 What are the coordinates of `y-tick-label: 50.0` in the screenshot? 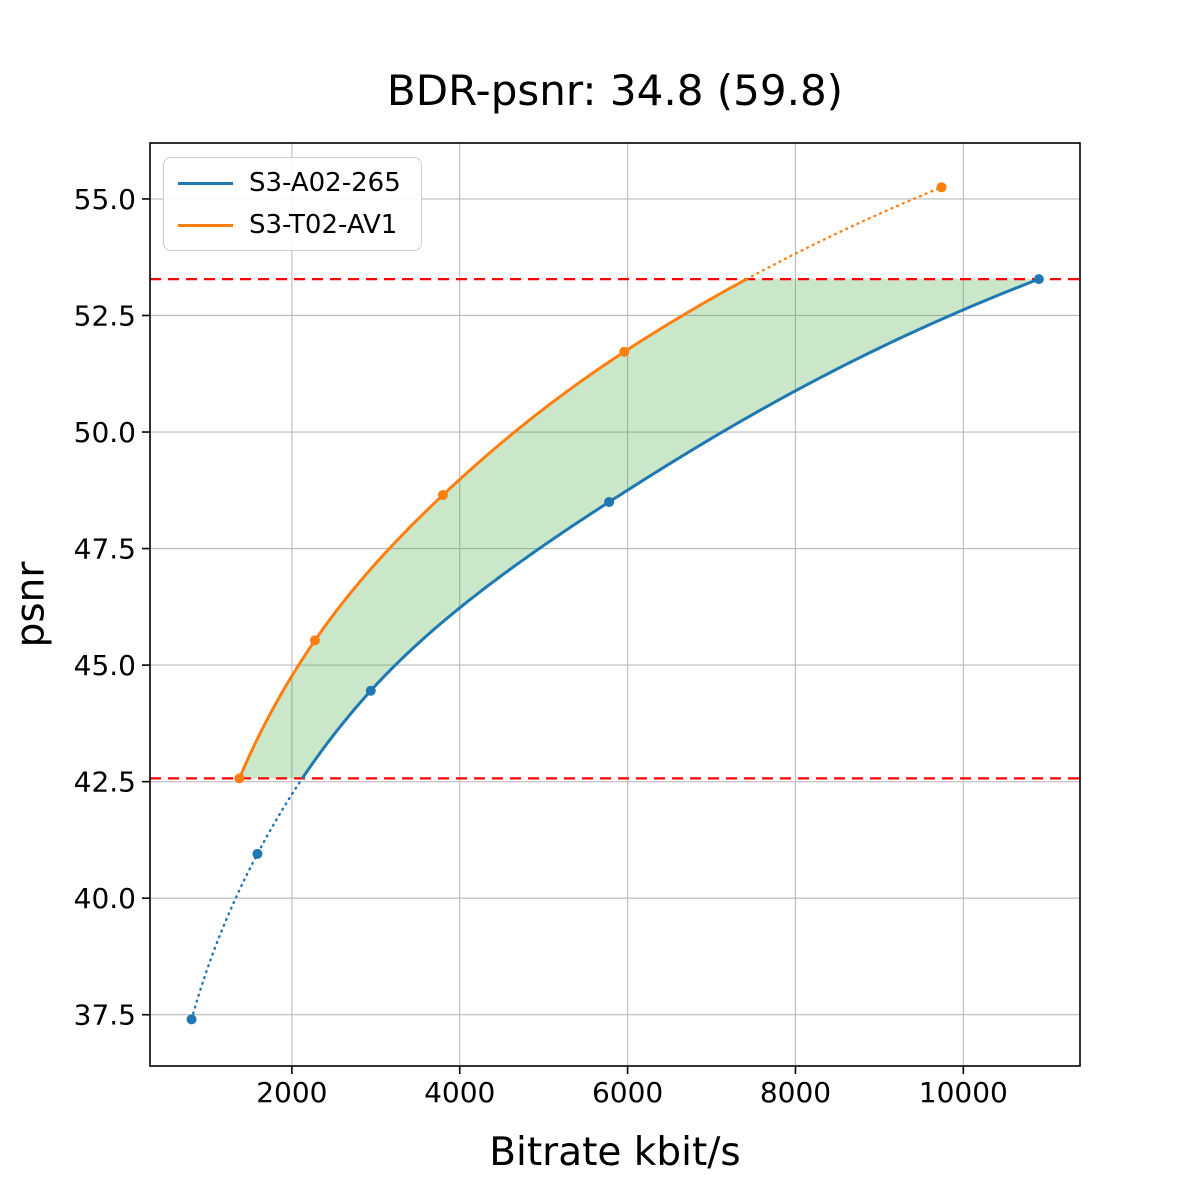 It's located at (105, 432).